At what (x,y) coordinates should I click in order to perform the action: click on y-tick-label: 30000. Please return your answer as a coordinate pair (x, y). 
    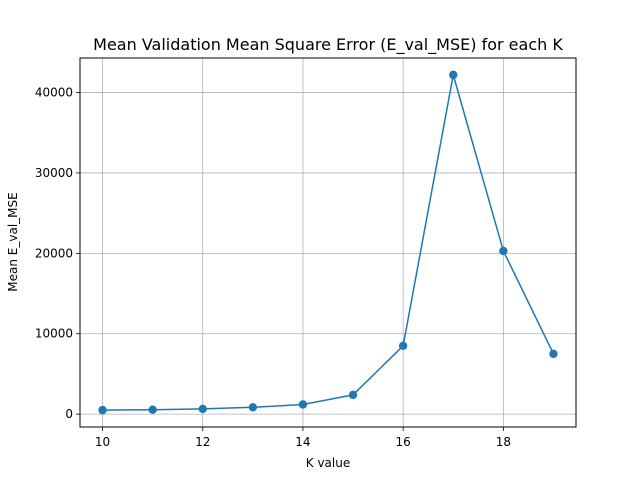
    Looking at the image, I should click on (54, 173).